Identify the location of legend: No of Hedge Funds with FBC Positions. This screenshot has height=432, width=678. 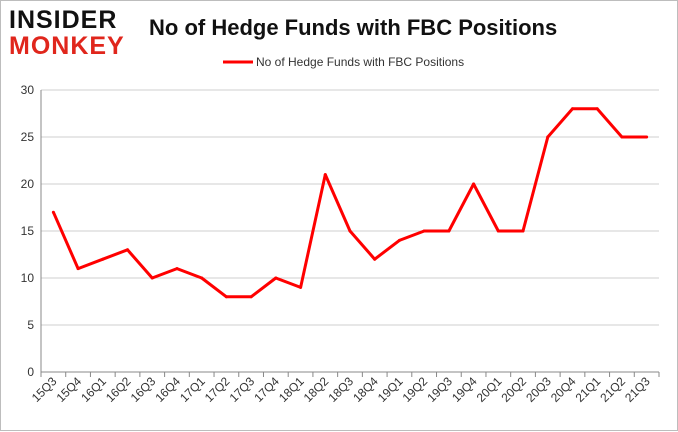
(343, 62).